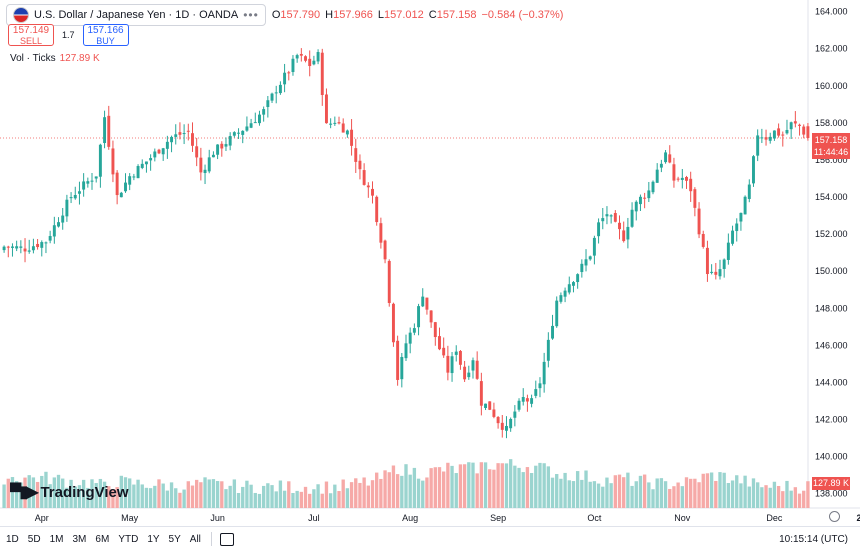 This screenshot has height=551, width=860. What do you see at coordinates (831, 382) in the screenshot?
I see `price-tick-label: 144.000` at bounding box center [831, 382].